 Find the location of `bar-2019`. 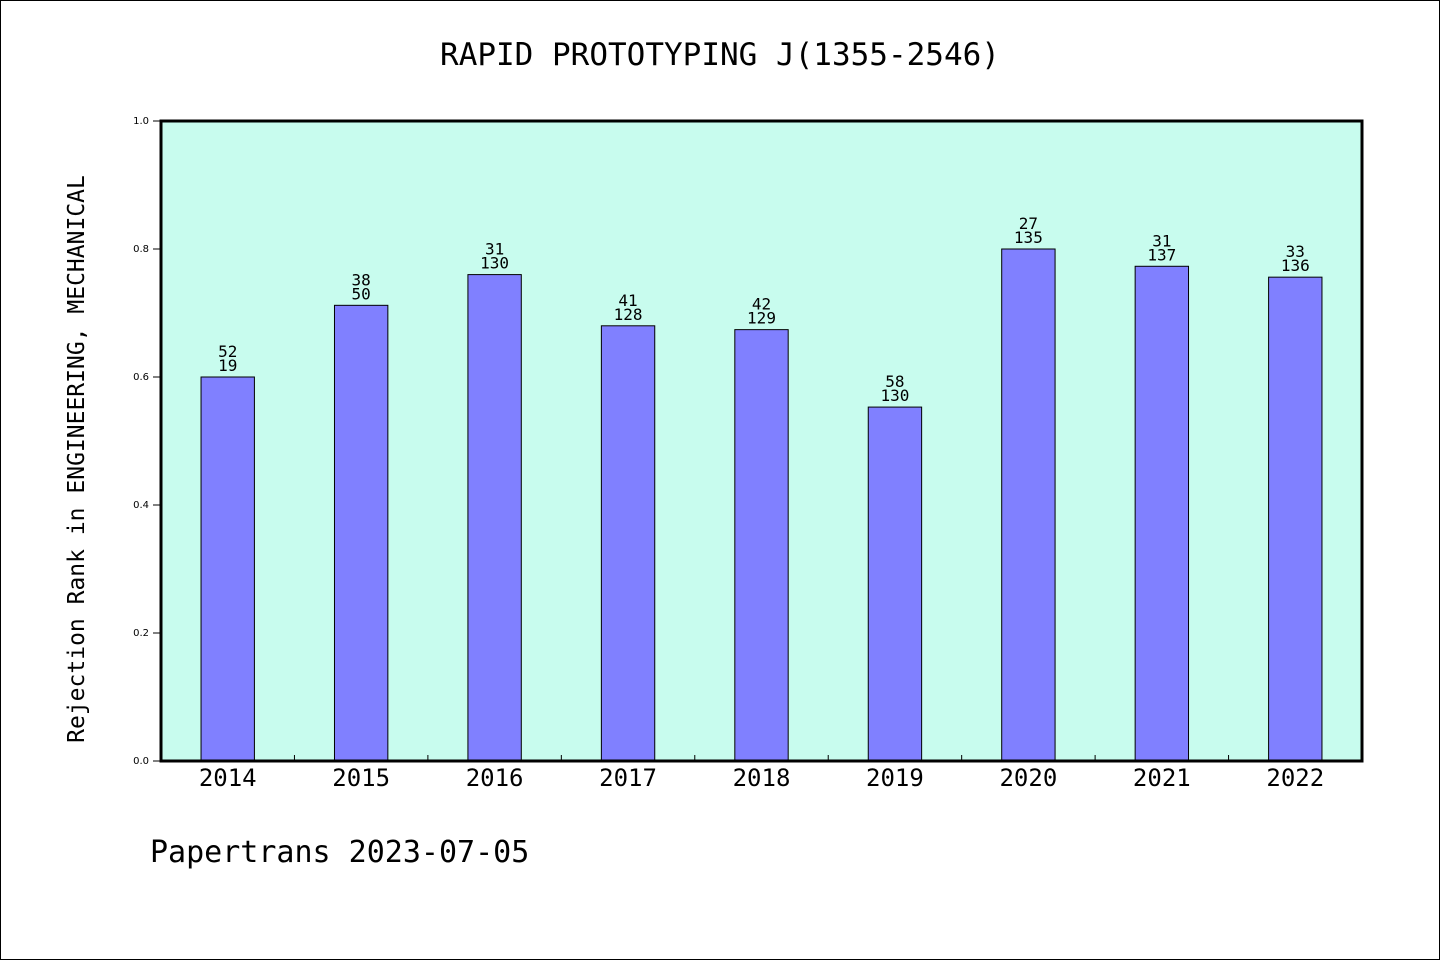

bar-2019 is located at coordinates (895, 584).